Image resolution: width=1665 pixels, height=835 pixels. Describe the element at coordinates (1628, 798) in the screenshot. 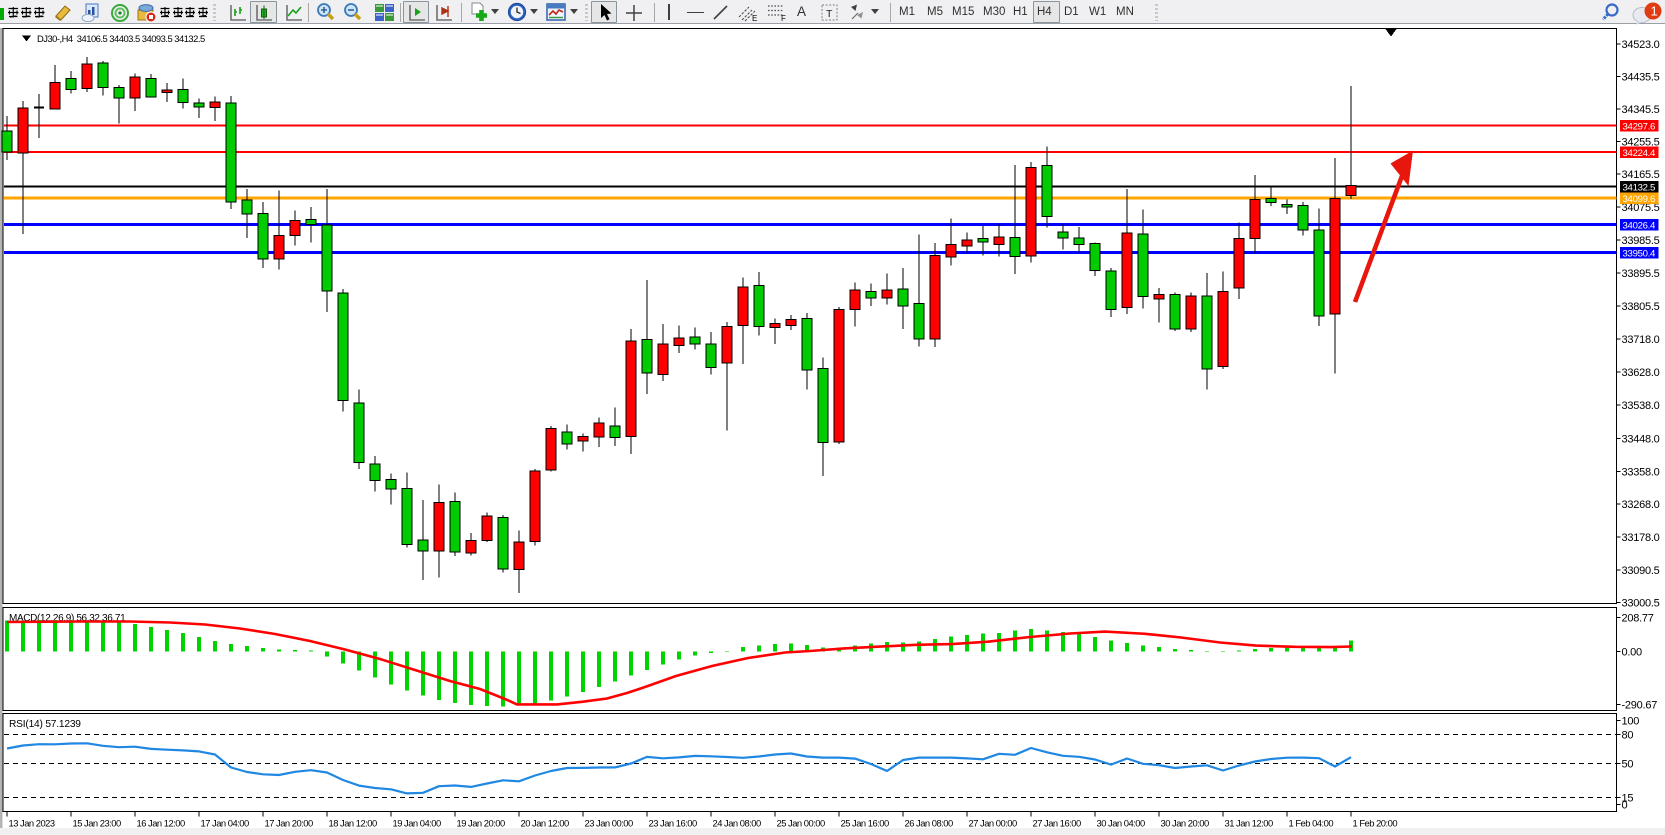

I see `svg-text: 15` at that location.